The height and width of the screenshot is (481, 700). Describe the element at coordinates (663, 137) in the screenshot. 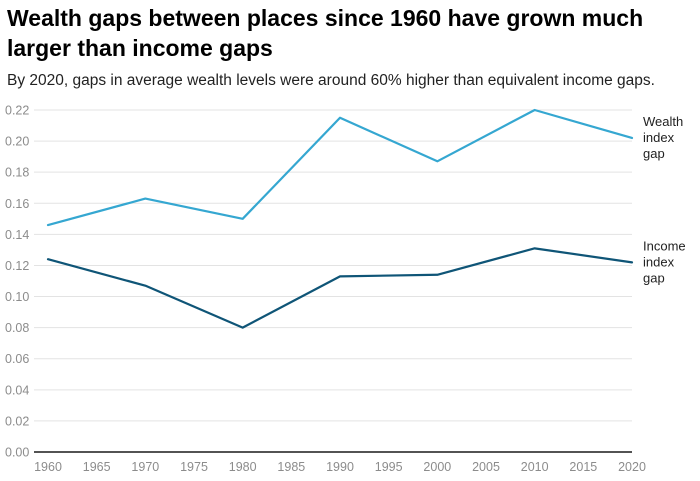

I see `series-label-1: Wealth index gap` at that location.